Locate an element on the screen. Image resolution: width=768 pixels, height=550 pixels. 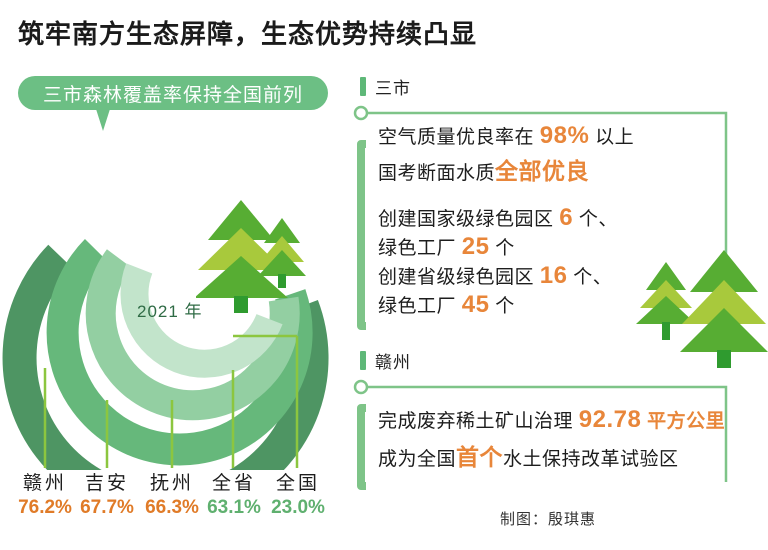
category-name-3: 全省 is located at coordinates (233, 483).